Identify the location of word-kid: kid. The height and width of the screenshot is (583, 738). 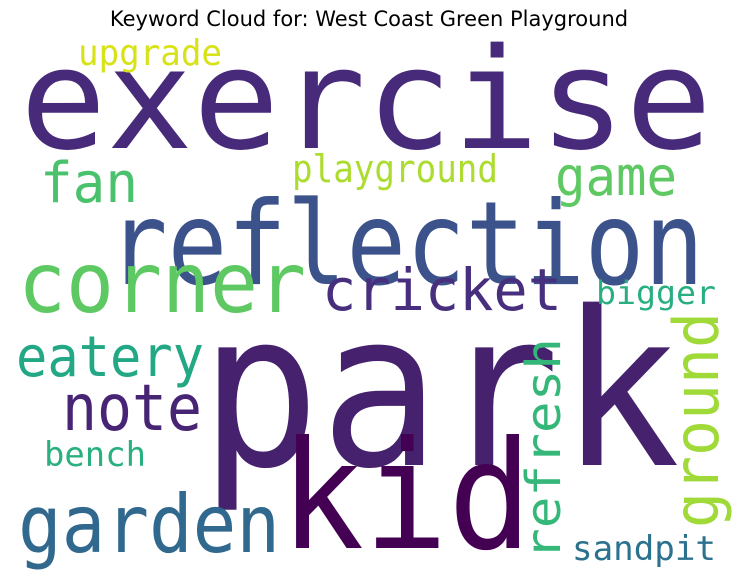
(406, 496).